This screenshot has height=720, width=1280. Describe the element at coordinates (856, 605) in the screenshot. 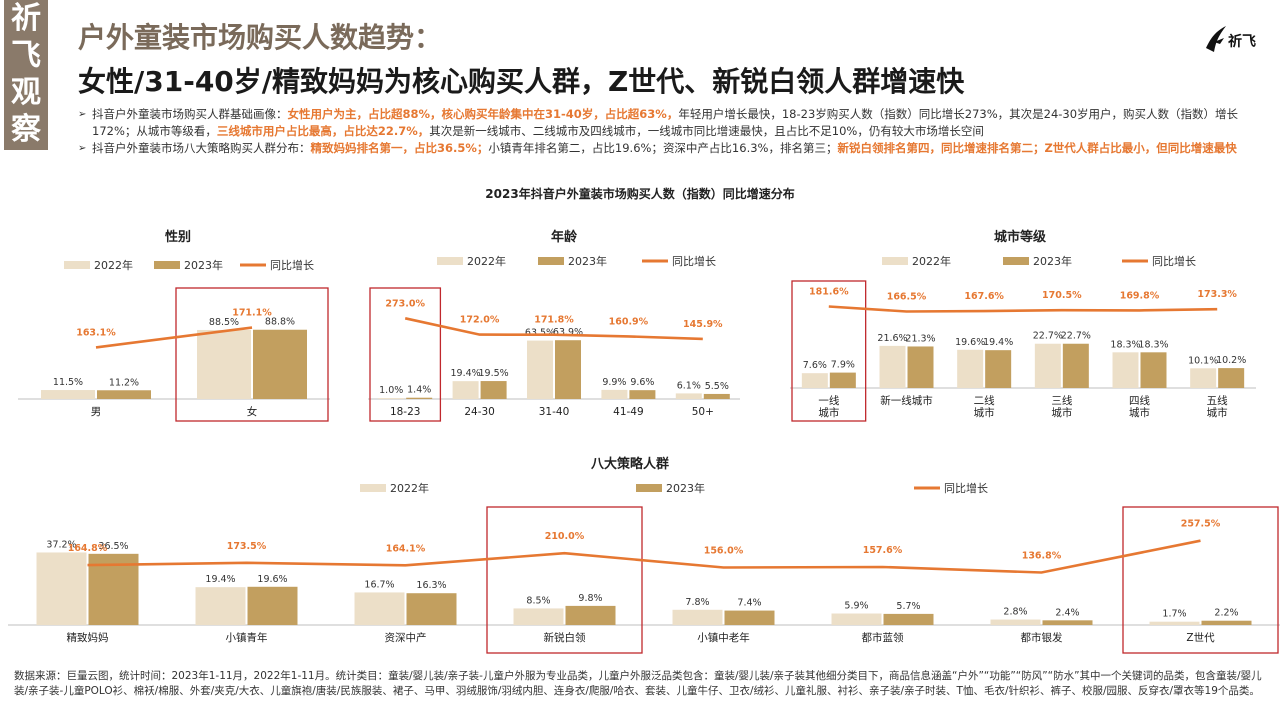

I see `data-label-2022: 5.9%` at that location.